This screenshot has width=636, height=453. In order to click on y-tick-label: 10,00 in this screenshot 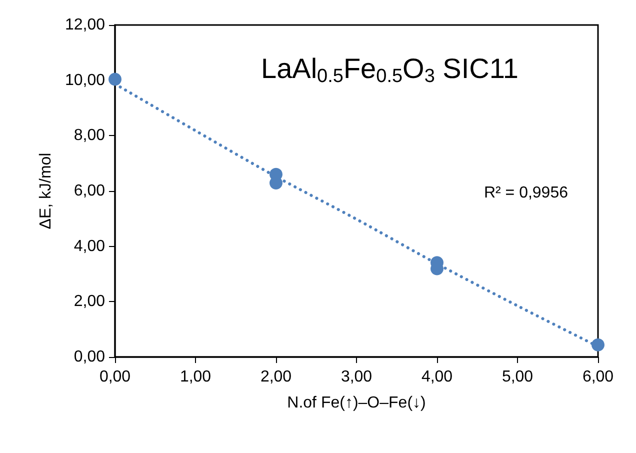, I will do `click(85, 80)`.